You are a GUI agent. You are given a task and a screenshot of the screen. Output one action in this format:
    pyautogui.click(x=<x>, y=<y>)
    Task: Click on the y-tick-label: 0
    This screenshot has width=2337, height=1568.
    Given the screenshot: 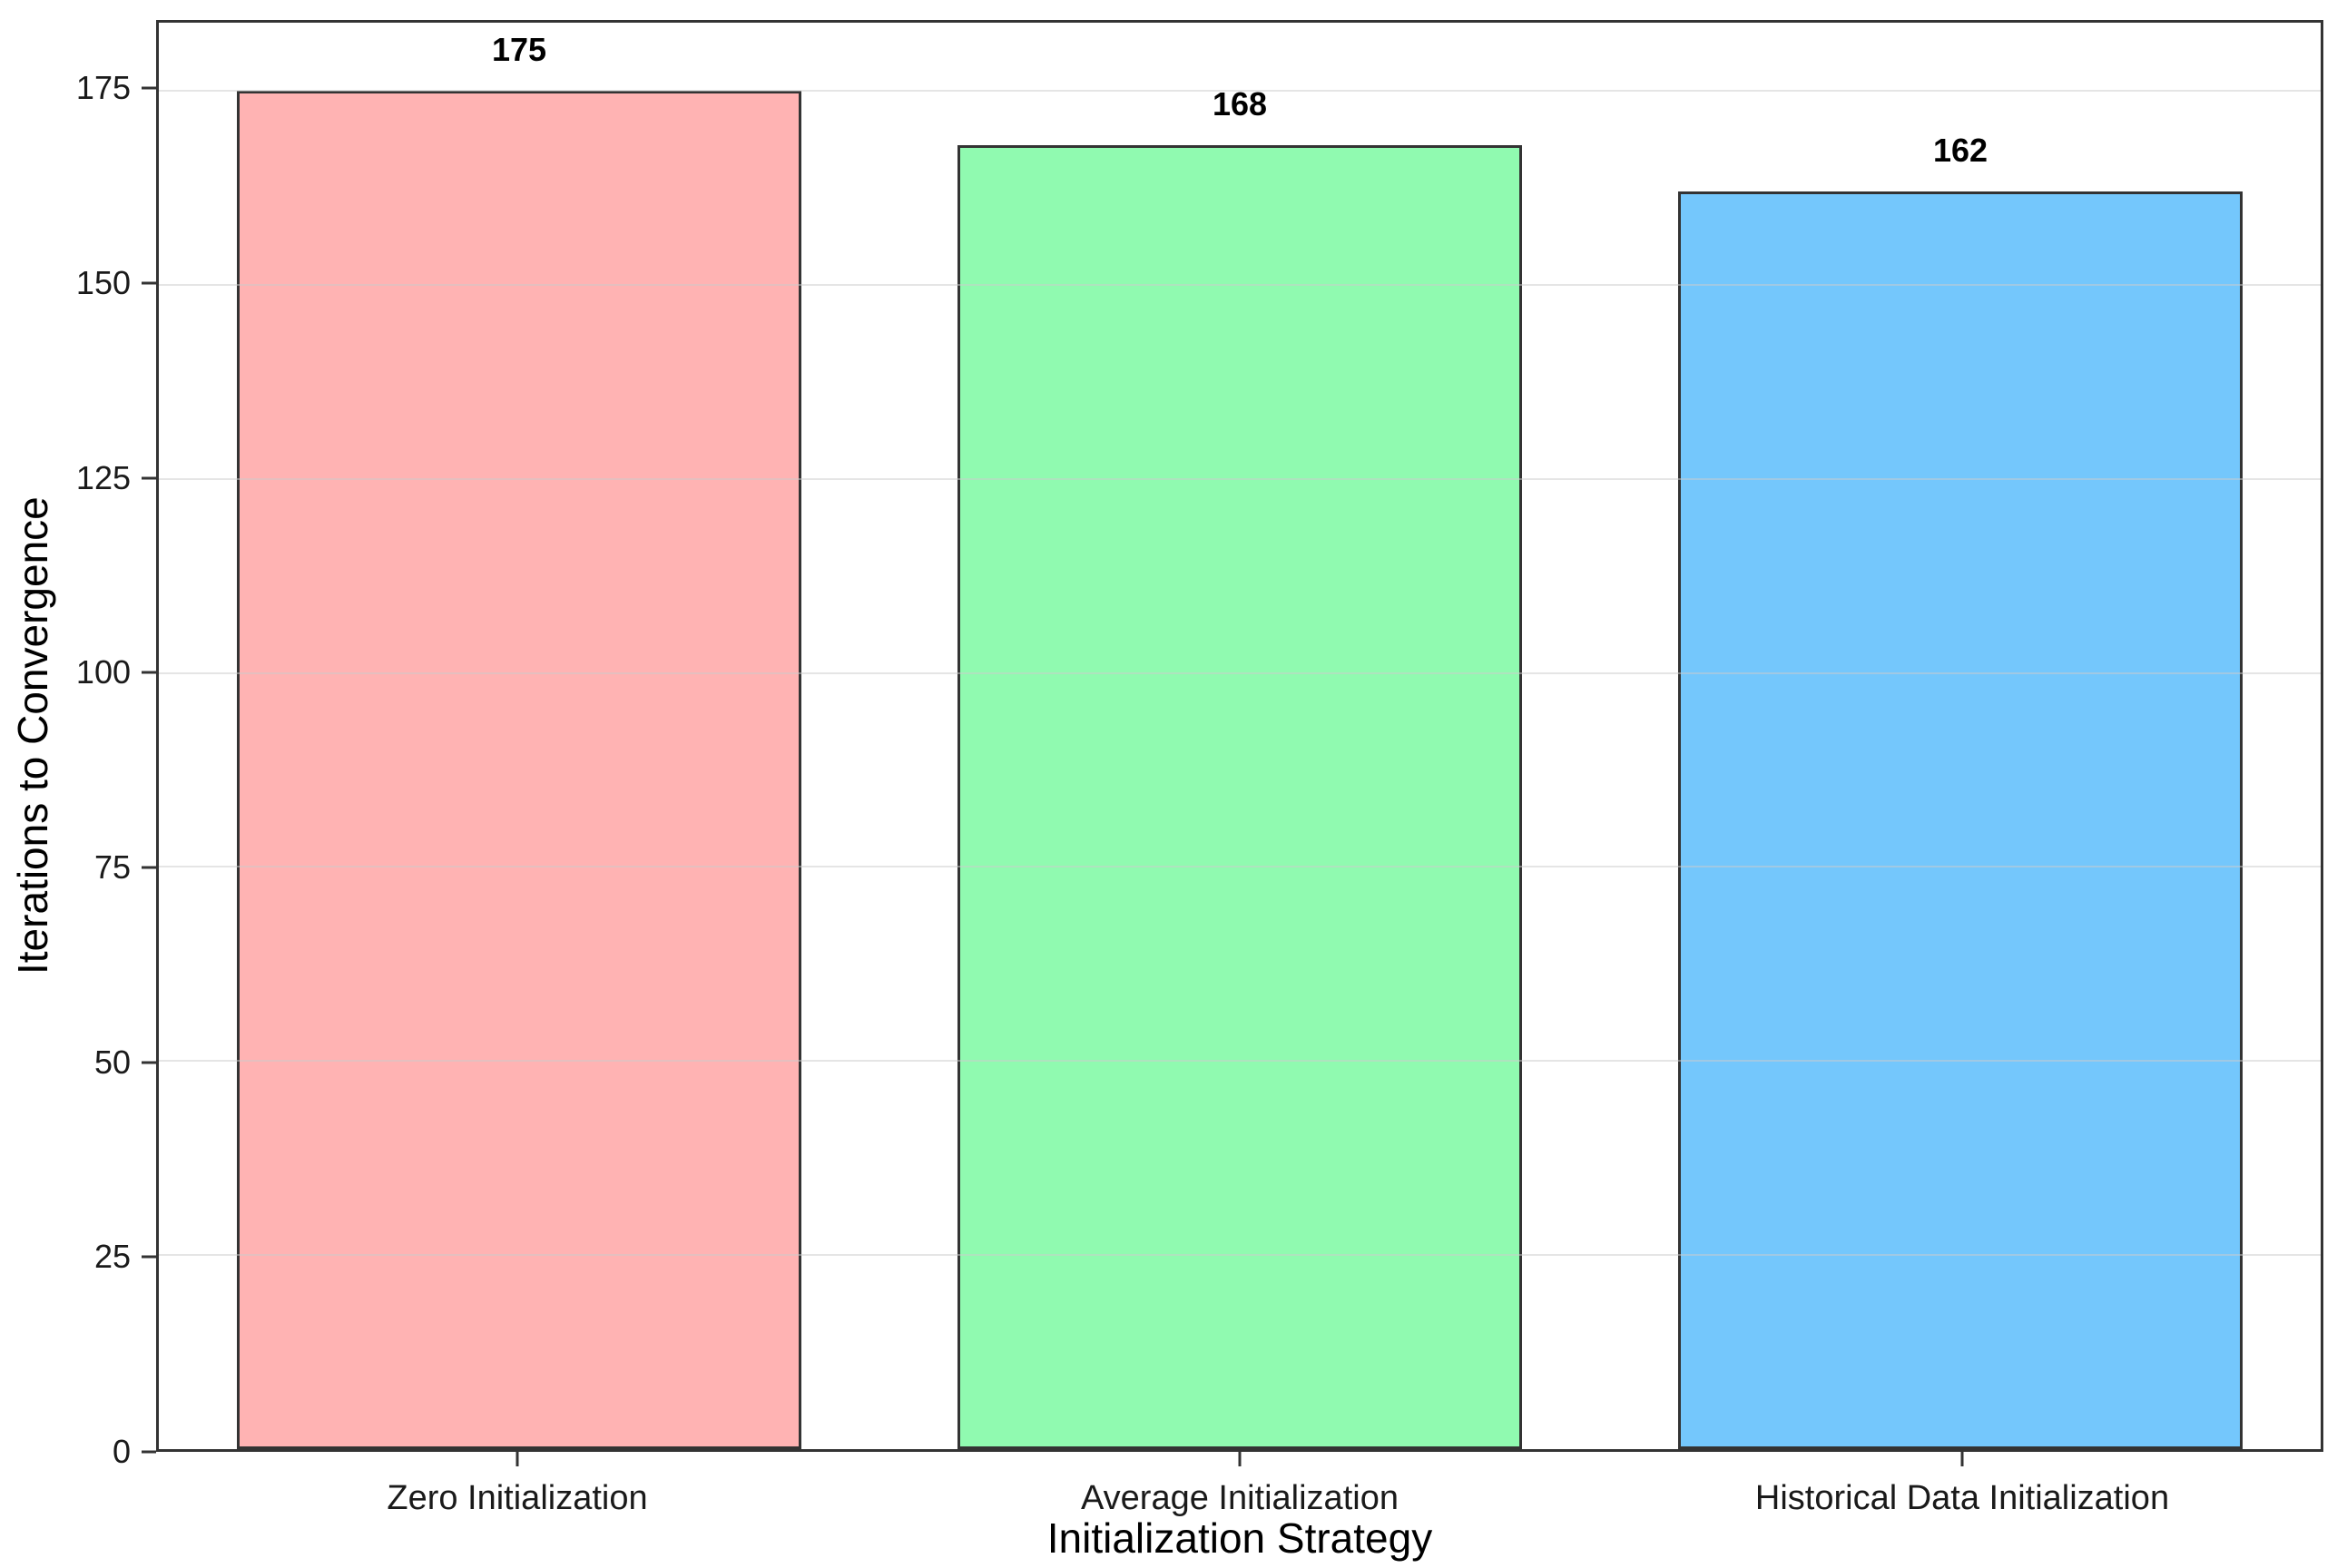 What is the action you would take?
    pyautogui.click(x=121, y=1451)
    